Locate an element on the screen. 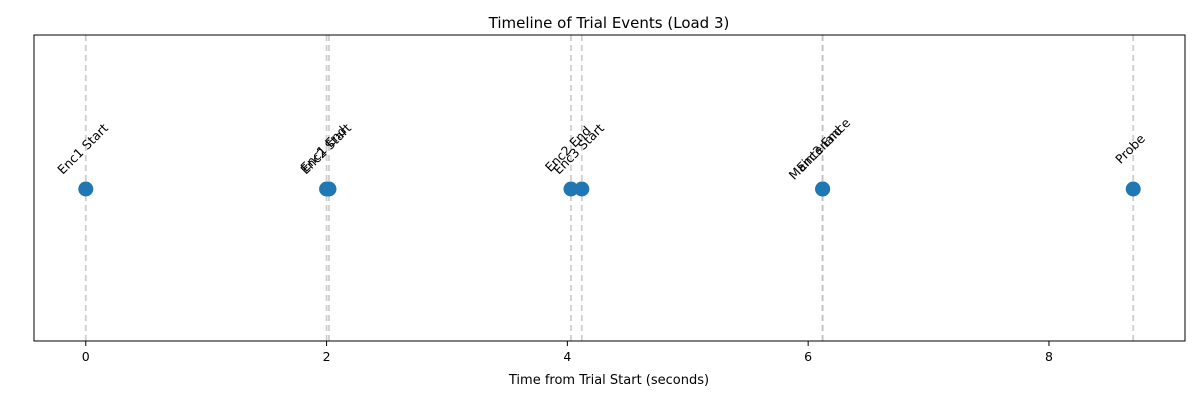  x-tick-label: 6 is located at coordinates (808, 356).